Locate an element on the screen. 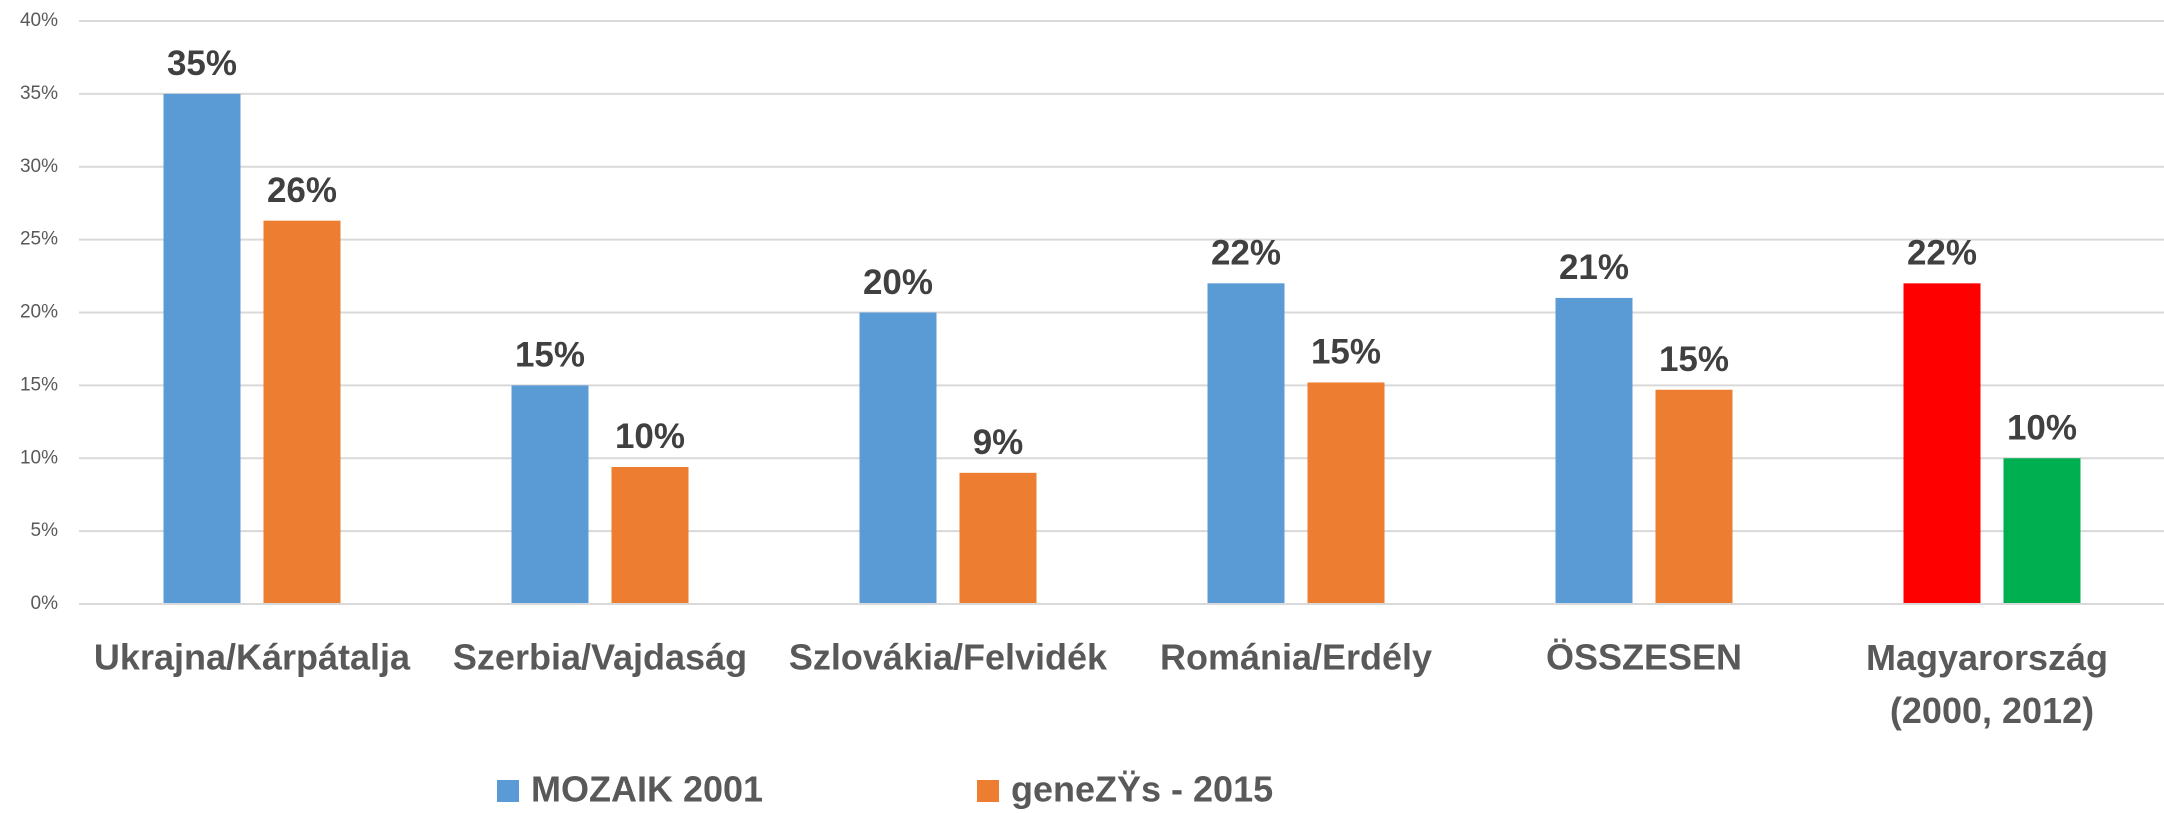  y-tick-label: 5% is located at coordinates (45, 530).